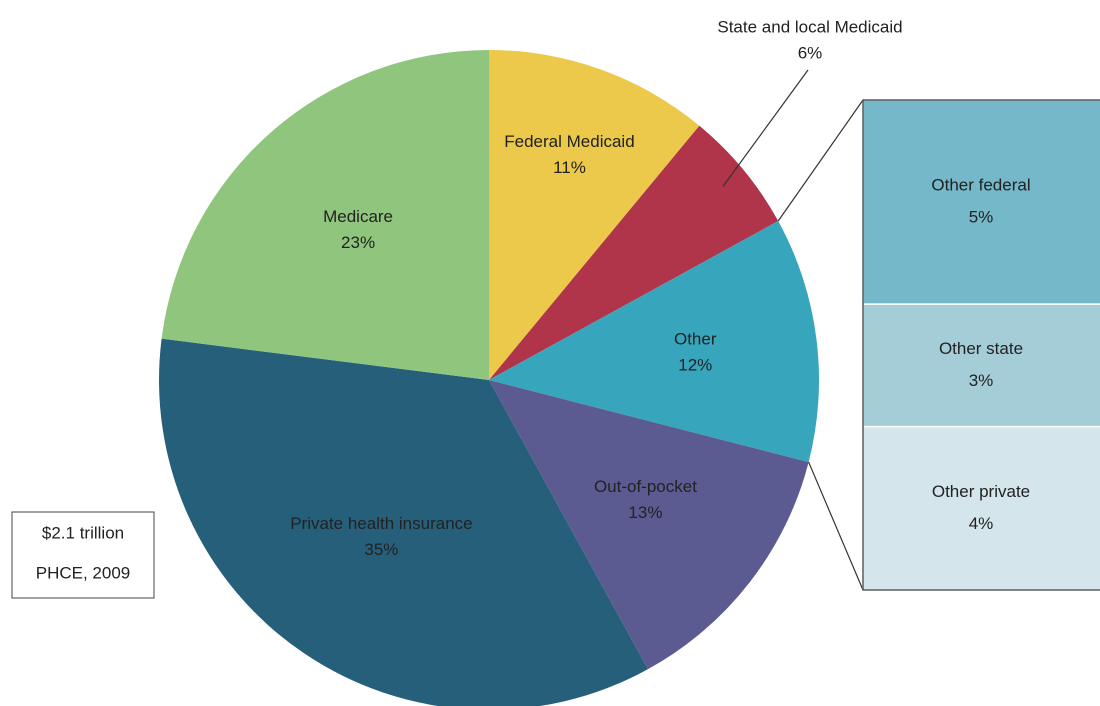  What do you see at coordinates (381, 549) in the screenshot?
I see `slice-value-label: 35%` at bounding box center [381, 549].